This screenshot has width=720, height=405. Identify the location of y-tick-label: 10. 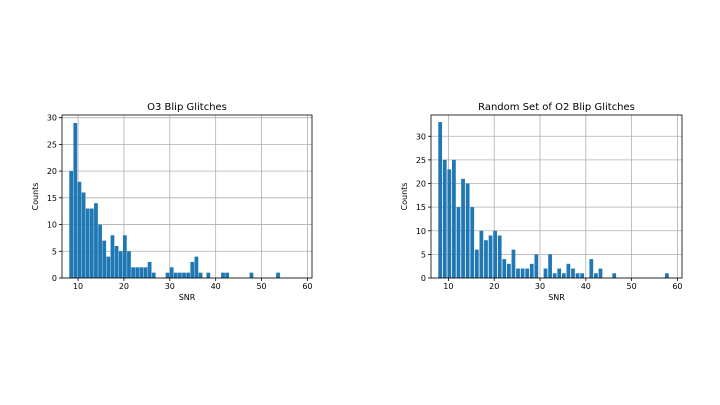
(421, 231).